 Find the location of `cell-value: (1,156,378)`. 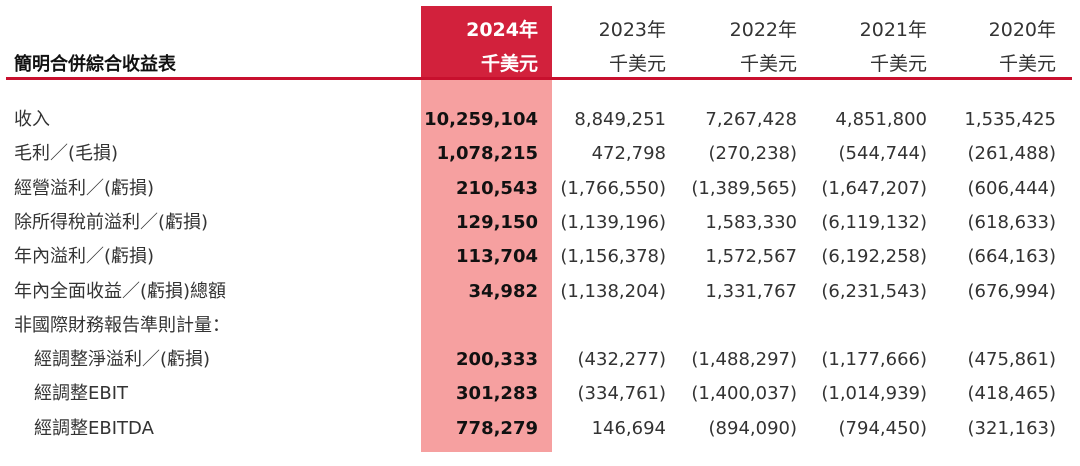

cell-value: (1,156,378) is located at coordinates (613, 257).